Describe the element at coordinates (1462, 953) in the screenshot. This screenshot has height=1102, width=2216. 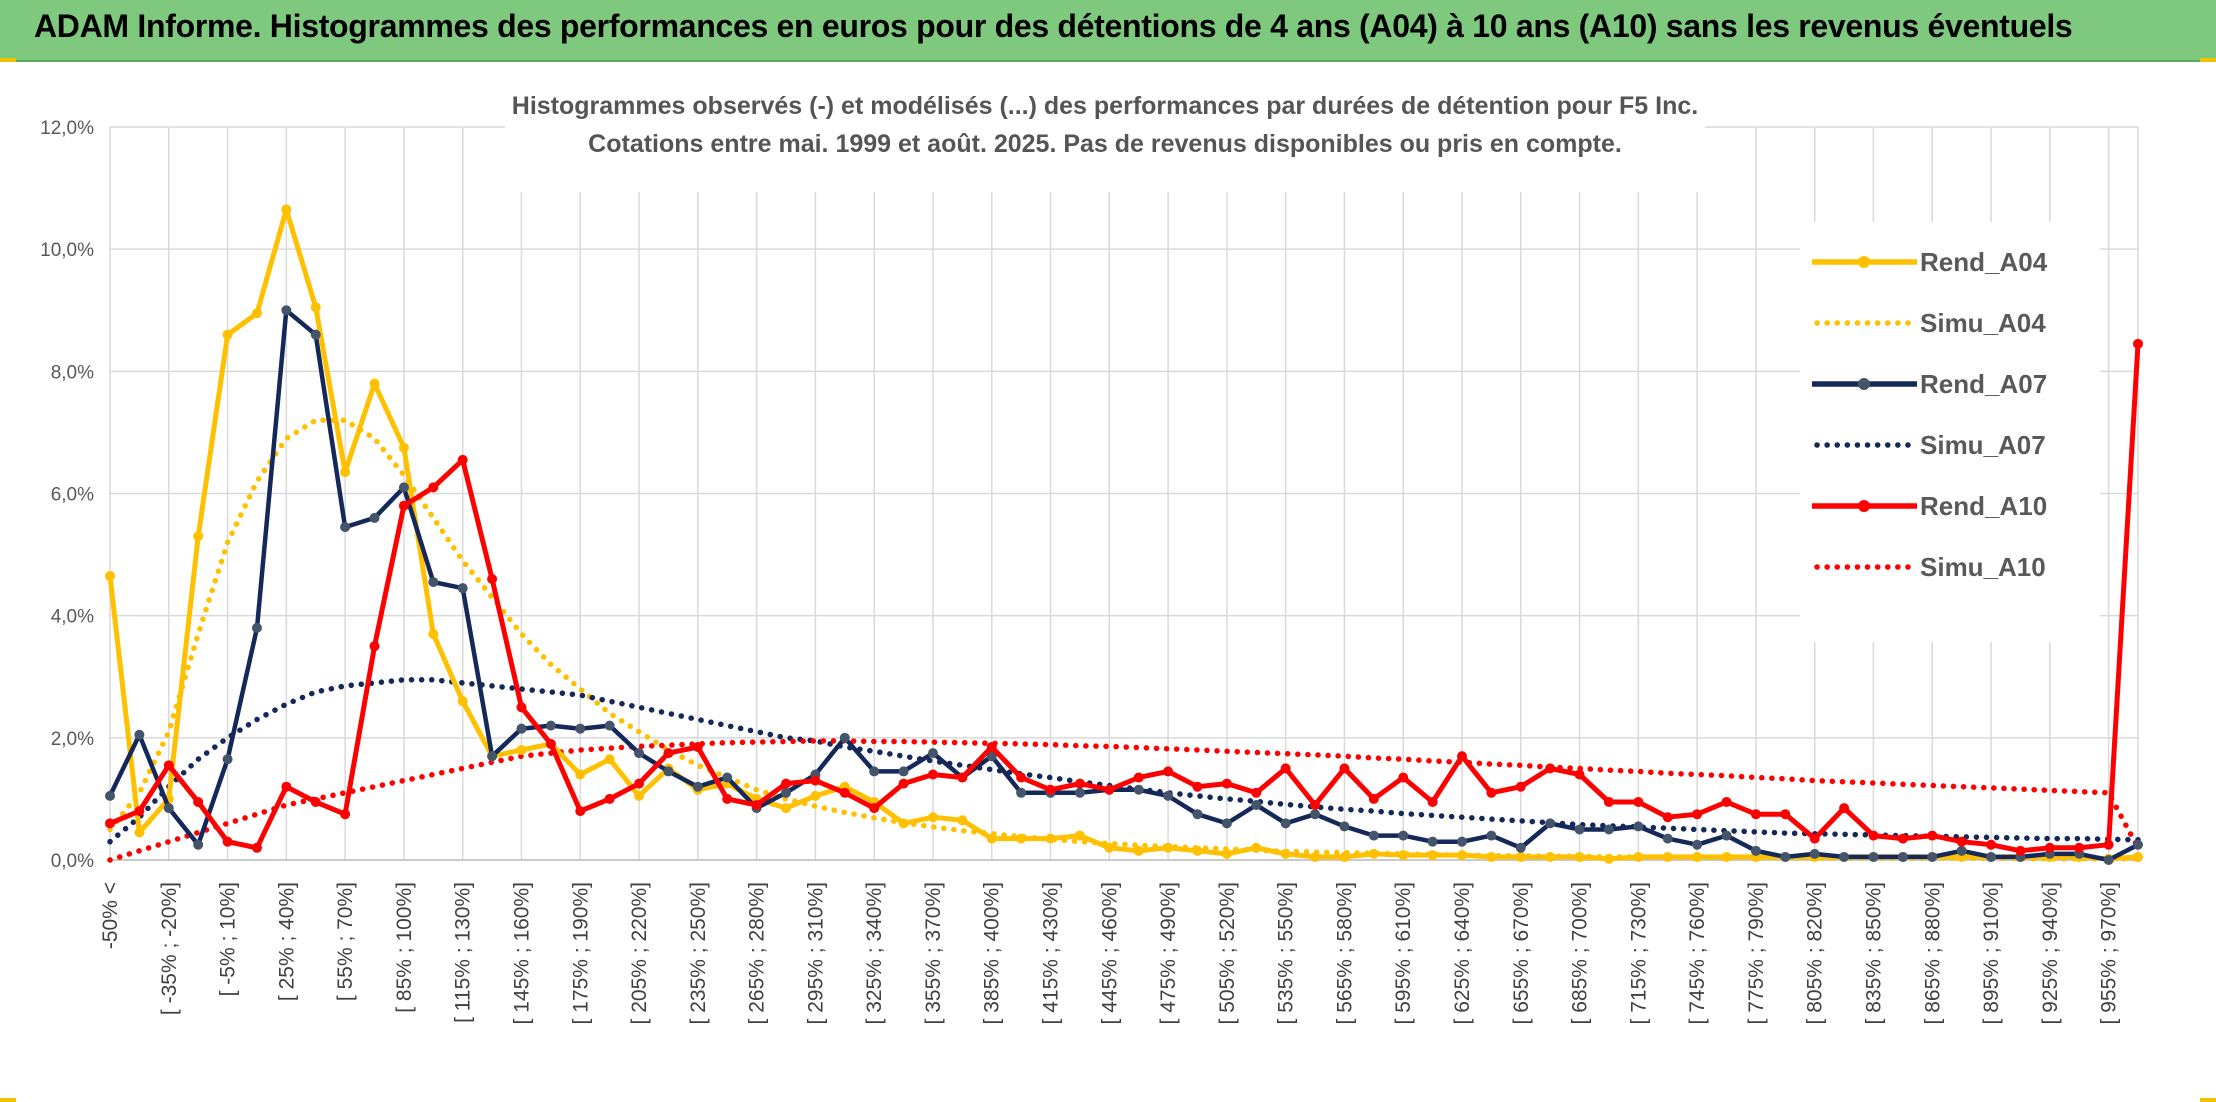
I see `x-tick-label: [ 625% ; 640%]` at that location.